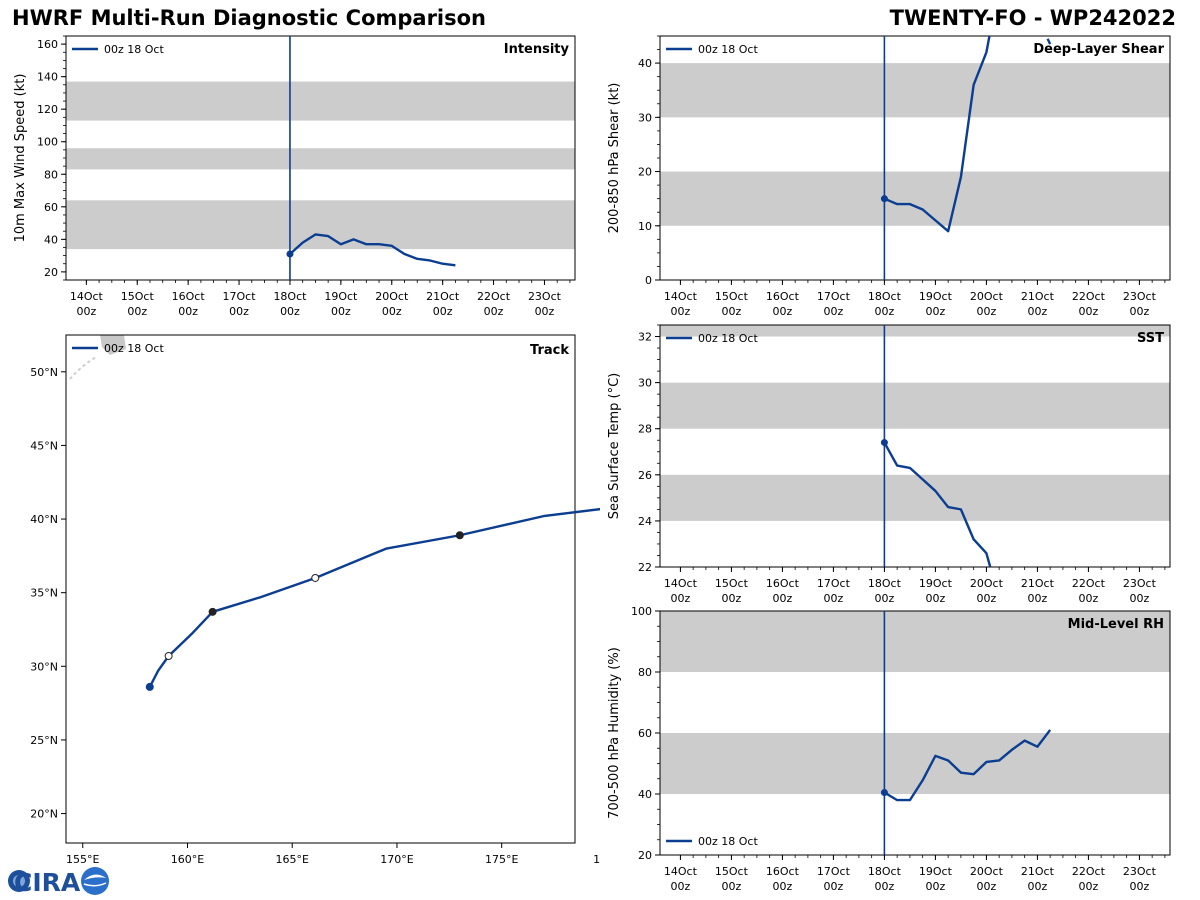 The height and width of the screenshot is (900, 1200). What do you see at coordinates (51, 207) in the screenshot?
I see `y-tick-label: 60` at bounding box center [51, 207].